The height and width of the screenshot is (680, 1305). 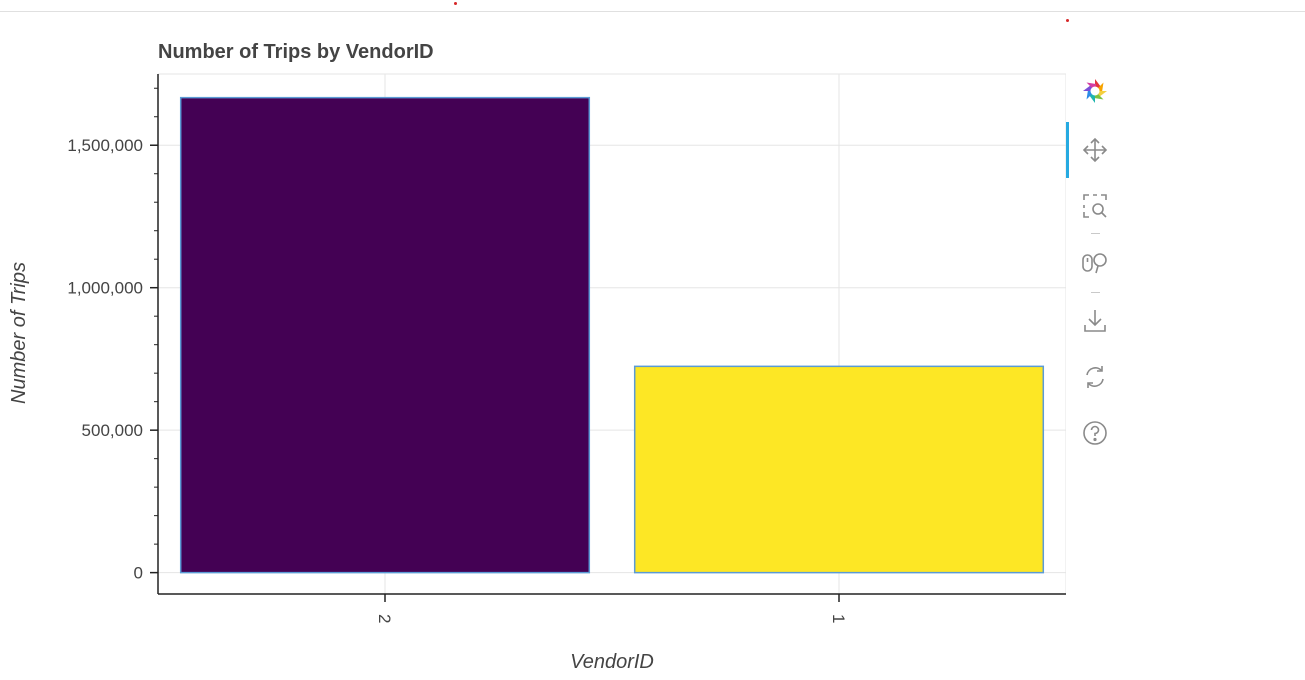 I want to click on y-tick-label: 500,000, so click(x=112, y=430).